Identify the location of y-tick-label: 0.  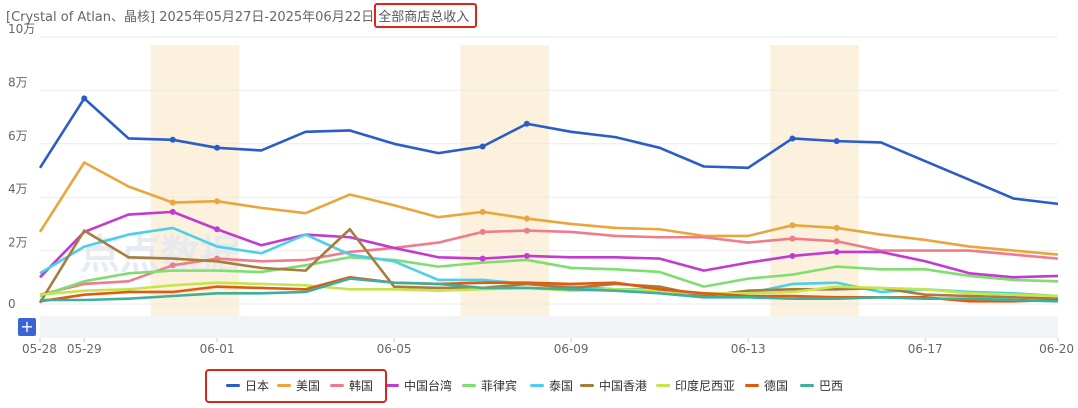
(12, 304).